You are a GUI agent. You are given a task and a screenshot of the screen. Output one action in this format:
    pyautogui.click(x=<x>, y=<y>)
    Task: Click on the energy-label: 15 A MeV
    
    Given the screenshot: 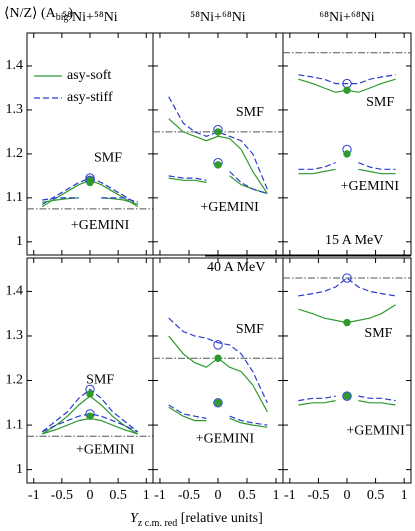 What is the action you would take?
    pyautogui.click(x=354, y=240)
    